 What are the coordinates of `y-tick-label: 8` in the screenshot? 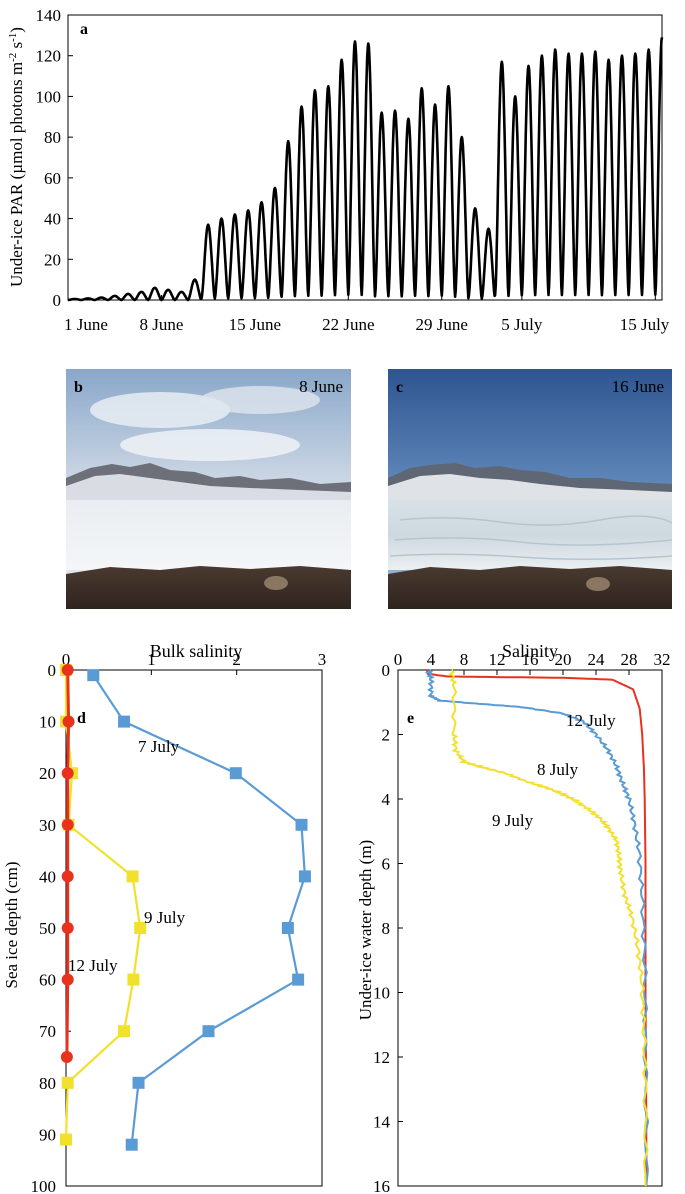 It's located at (386, 928).